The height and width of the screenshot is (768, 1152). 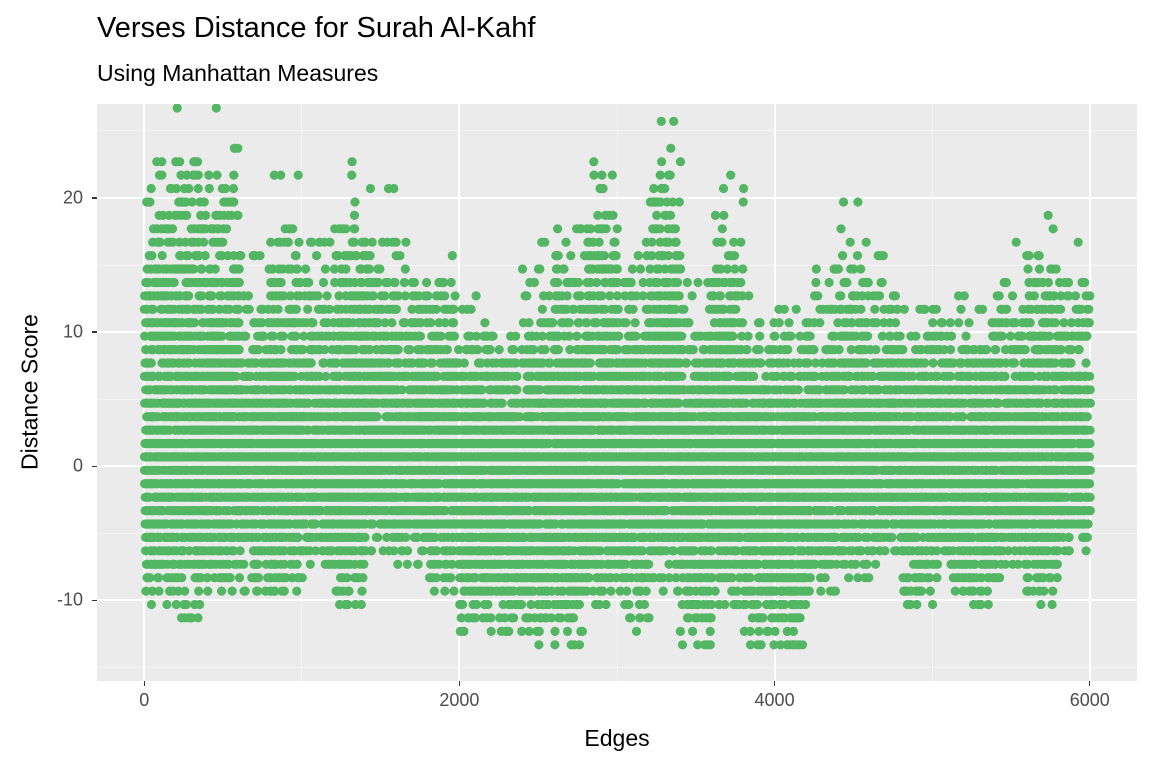 What do you see at coordinates (69, 599) in the screenshot?
I see `y-tick-label: -10` at bounding box center [69, 599].